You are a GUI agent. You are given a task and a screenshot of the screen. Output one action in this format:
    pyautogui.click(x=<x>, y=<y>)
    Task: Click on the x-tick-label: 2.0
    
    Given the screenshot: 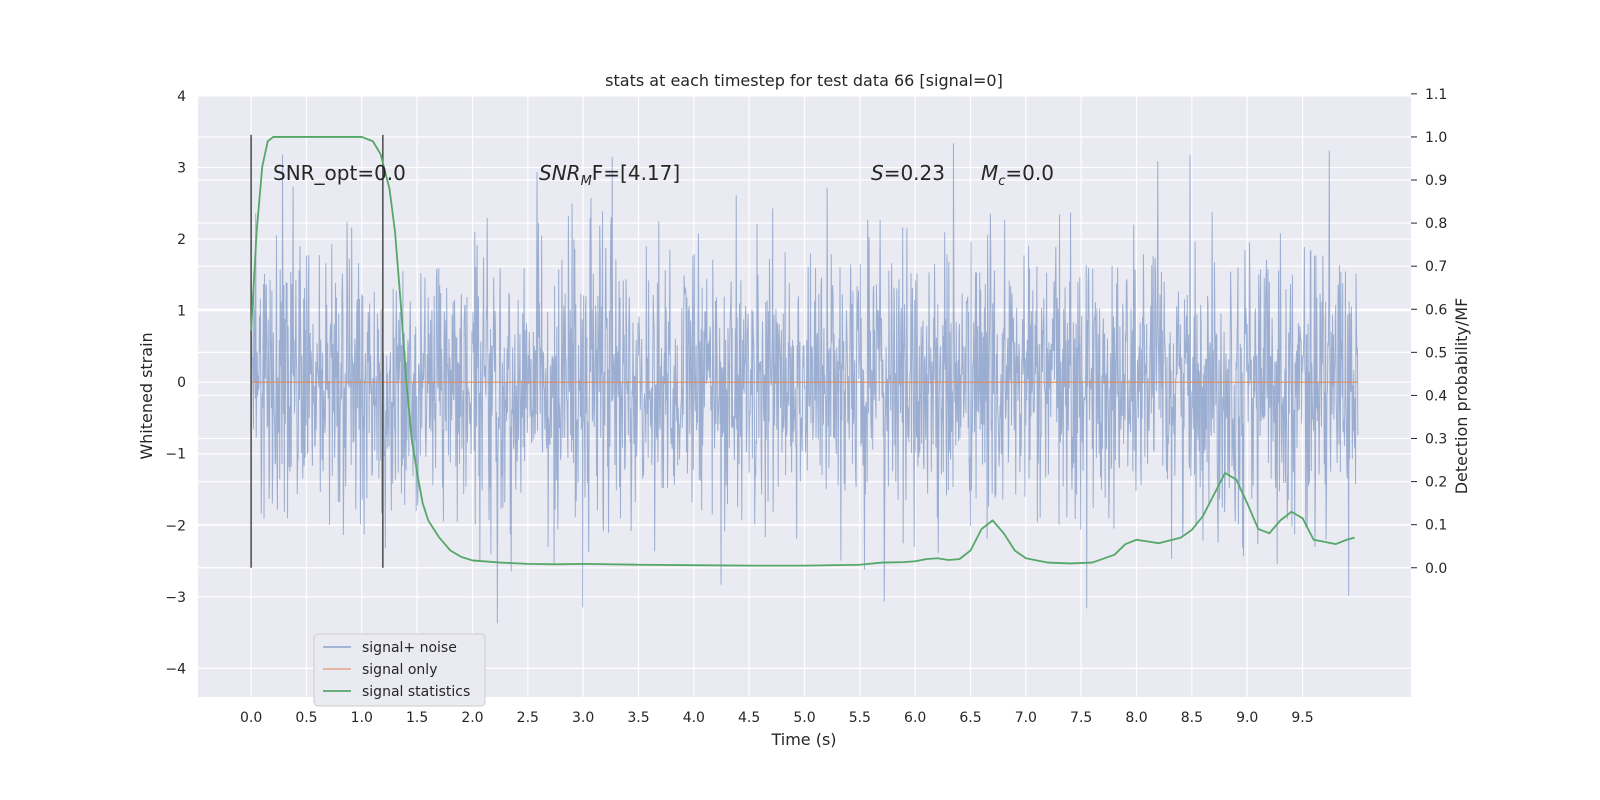 What is the action you would take?
    pyautogui.click(x=472, y=718)
    